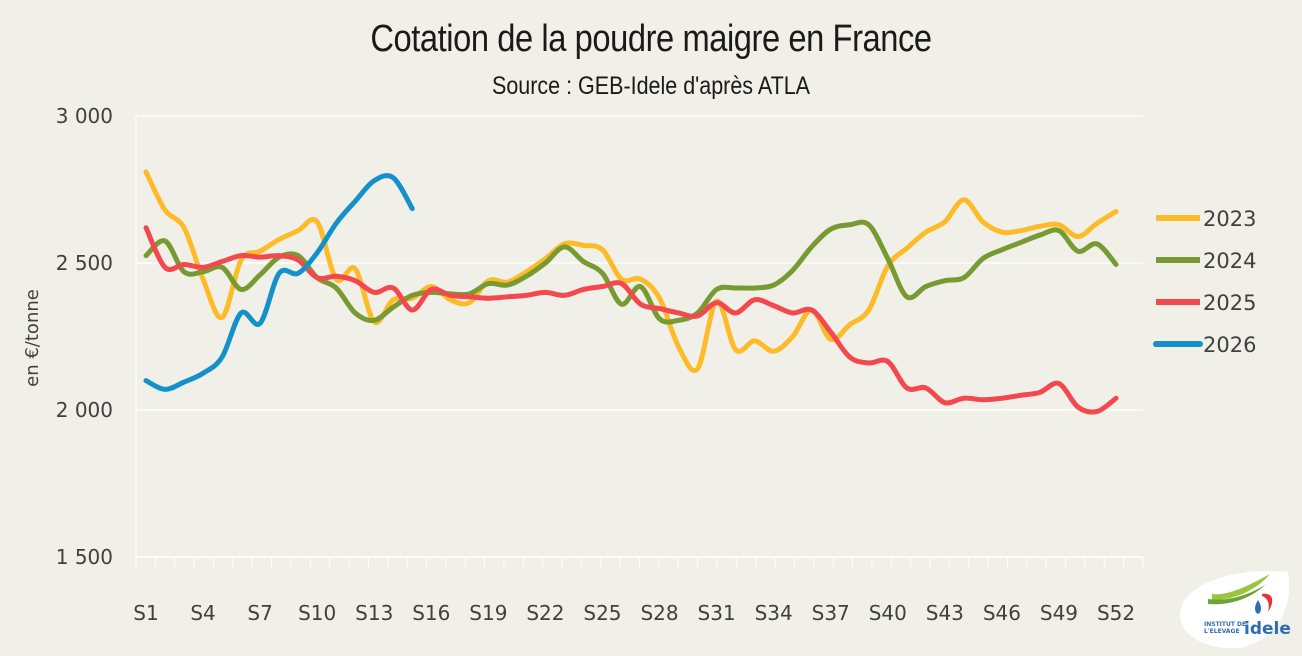  What do you see at coordinates (431, 613) in the screenshot?
I see `x-tick-label: S16` at bounding box center [431, 613].